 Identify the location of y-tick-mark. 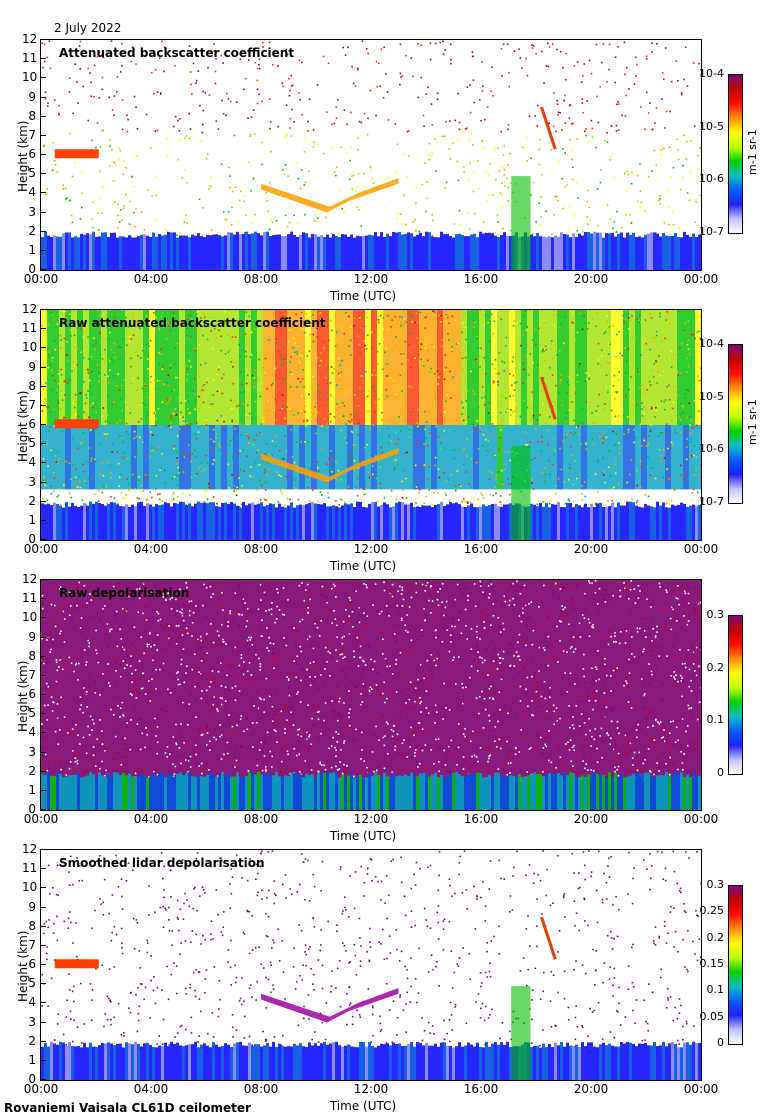
(43, 424).